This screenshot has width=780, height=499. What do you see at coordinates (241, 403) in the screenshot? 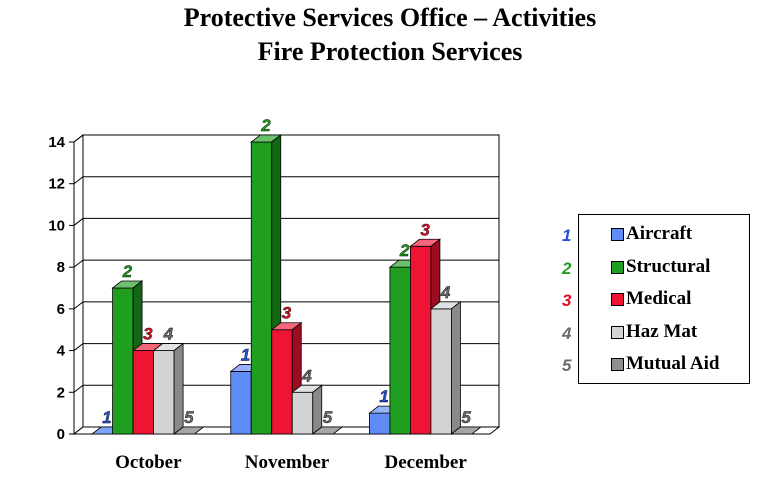
I see `bar-aircraft-november` at bounding box center [241, 403].